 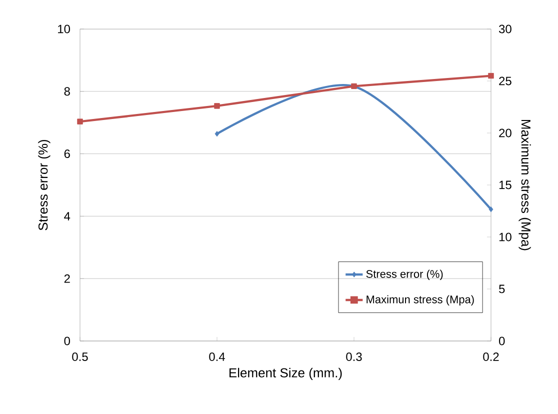 I want to click on y-tick-label: 0, so click(x=67, y=341).